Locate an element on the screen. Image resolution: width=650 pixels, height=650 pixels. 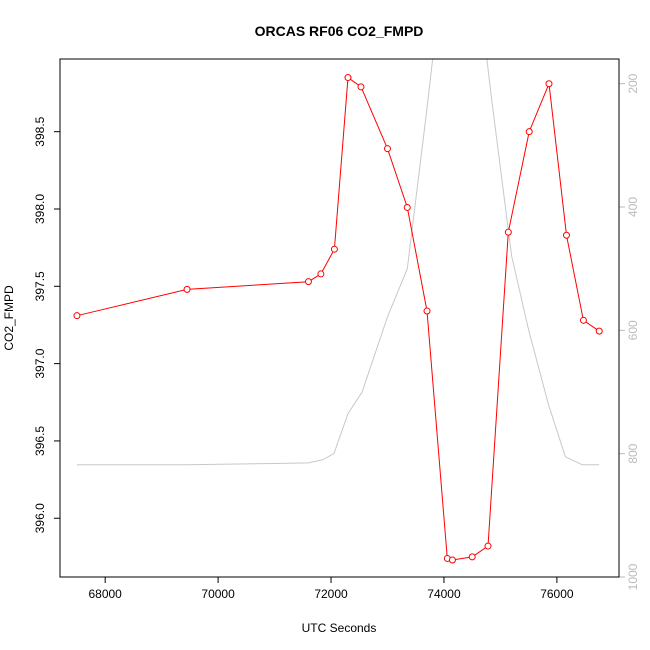
y2-tick-label: 200 is located at coordinates (633, 83).